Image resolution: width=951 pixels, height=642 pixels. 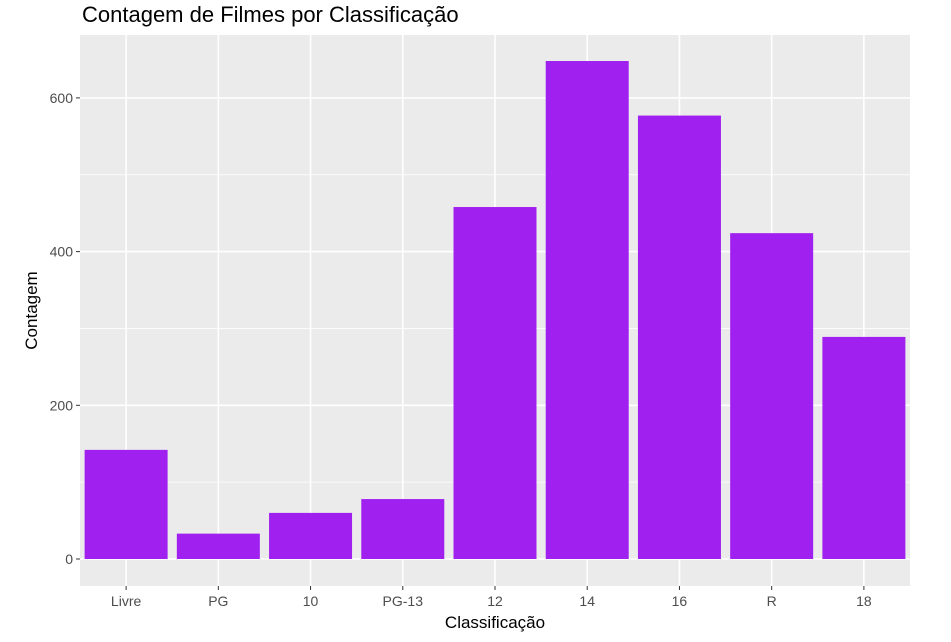 I want to click on y-tick-label: 400, so click(x=62, y=252).